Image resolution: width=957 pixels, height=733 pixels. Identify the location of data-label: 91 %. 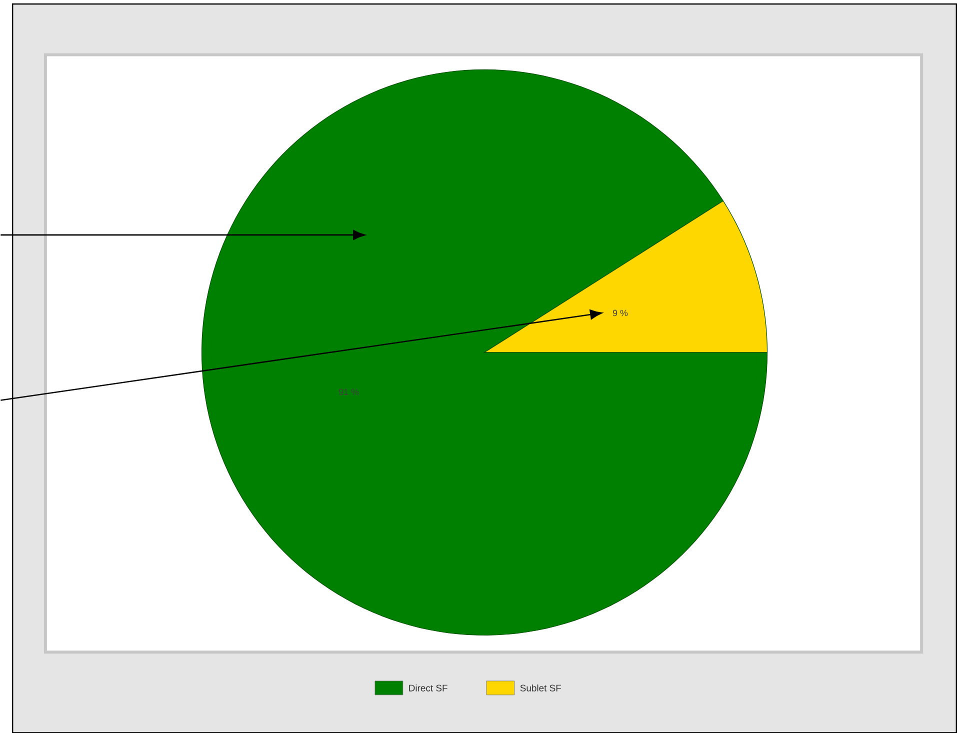
(348, 391).